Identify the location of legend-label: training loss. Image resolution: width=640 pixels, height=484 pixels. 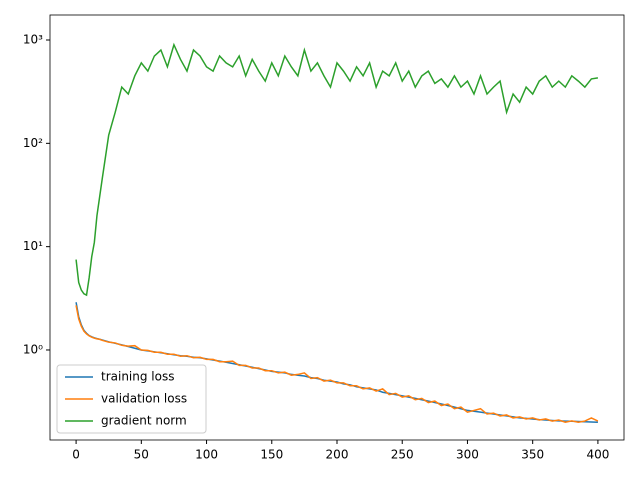
(137, 377).